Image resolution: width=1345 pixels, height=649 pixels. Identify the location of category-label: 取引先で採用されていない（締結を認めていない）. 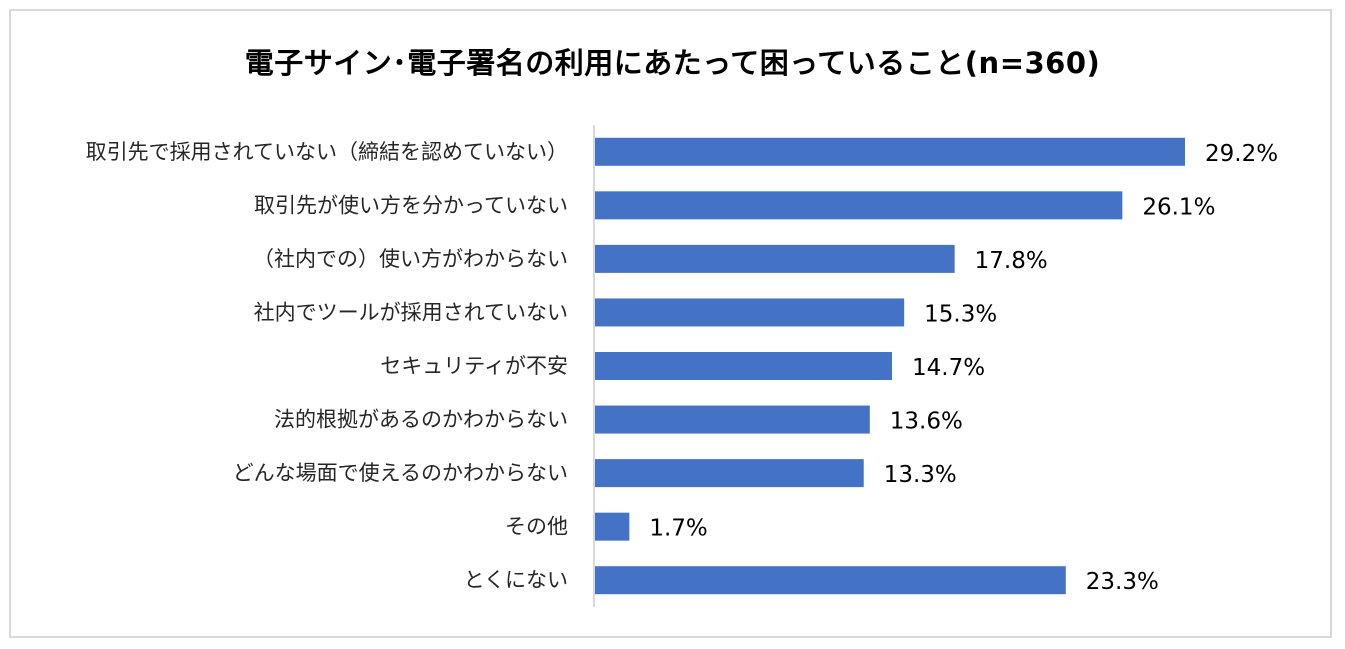
(327, 152).